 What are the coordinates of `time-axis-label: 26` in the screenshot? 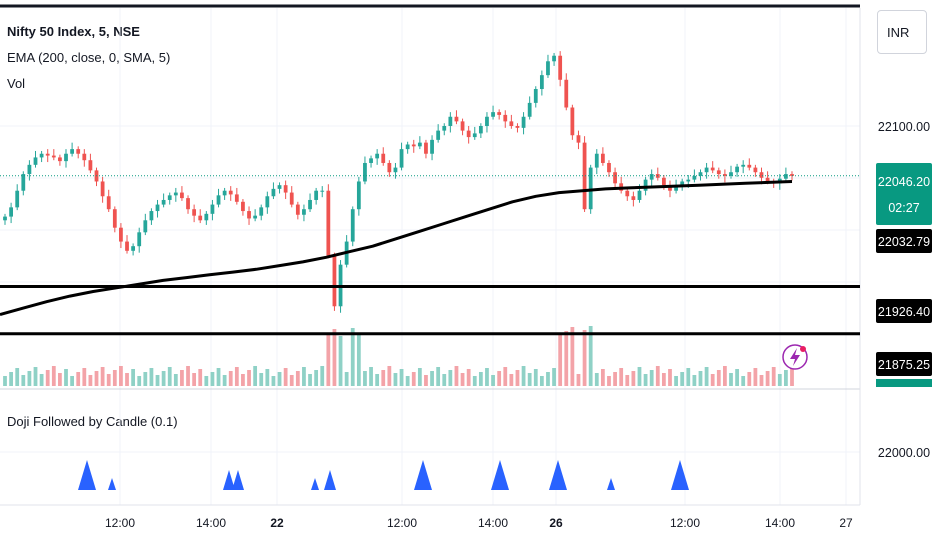 It's located at (556, 523).